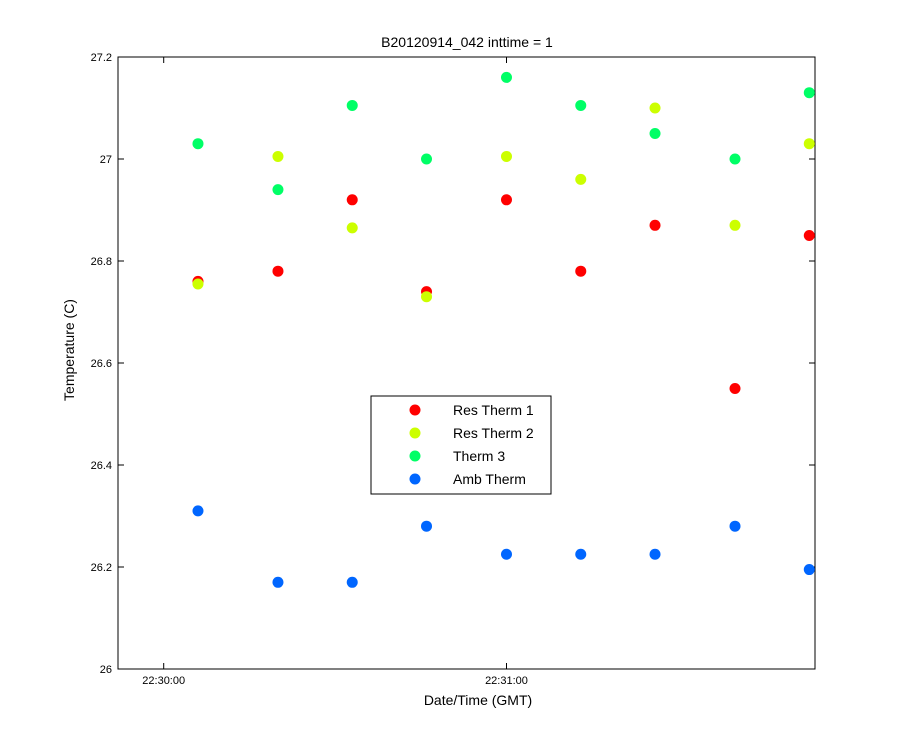 The image size is (900, 750). What do you see at coordinates (101, 364) in the screenshot?
I see `y-tick-label: 26.6` at bounding box center [101, 364].